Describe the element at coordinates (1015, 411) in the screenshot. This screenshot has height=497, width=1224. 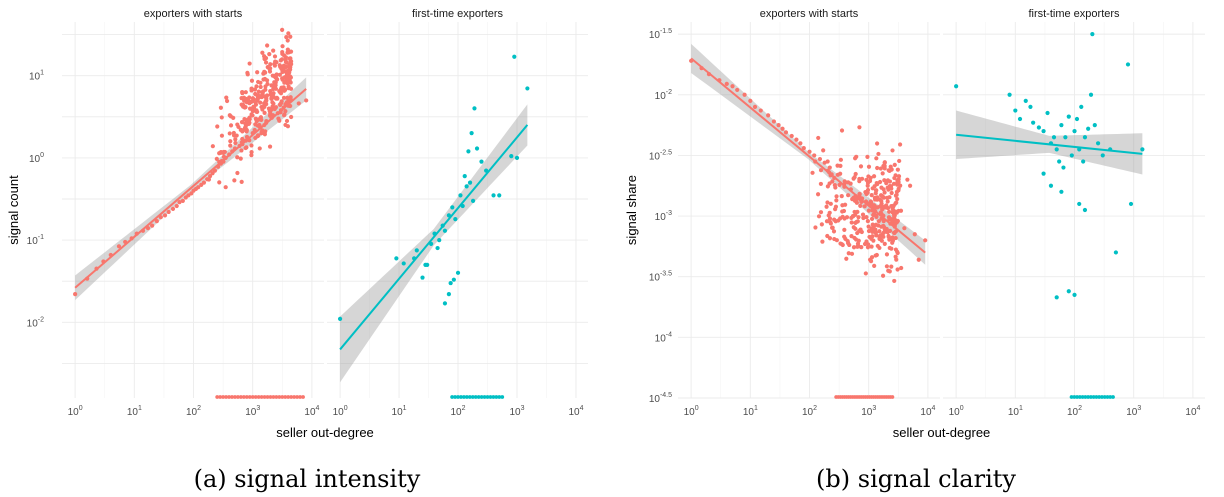
I see `x-tick-label: 10¹` at that location.